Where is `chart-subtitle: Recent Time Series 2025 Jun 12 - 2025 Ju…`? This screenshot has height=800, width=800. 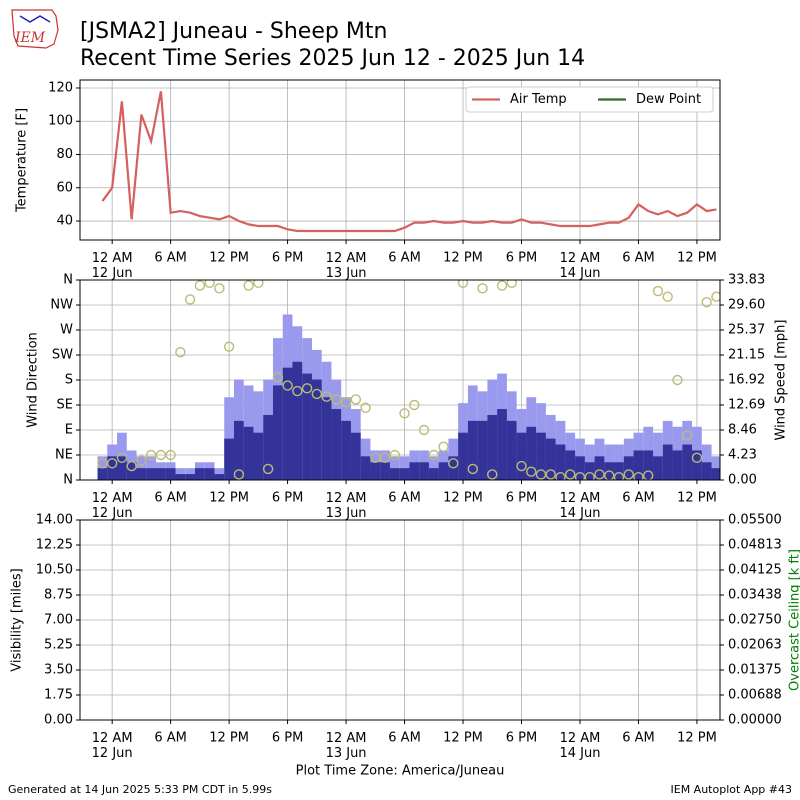
chart-subtitle: Recent Time Series 2025 Jun 12 - 2025 Ju… is located at coordinates (332, 58).